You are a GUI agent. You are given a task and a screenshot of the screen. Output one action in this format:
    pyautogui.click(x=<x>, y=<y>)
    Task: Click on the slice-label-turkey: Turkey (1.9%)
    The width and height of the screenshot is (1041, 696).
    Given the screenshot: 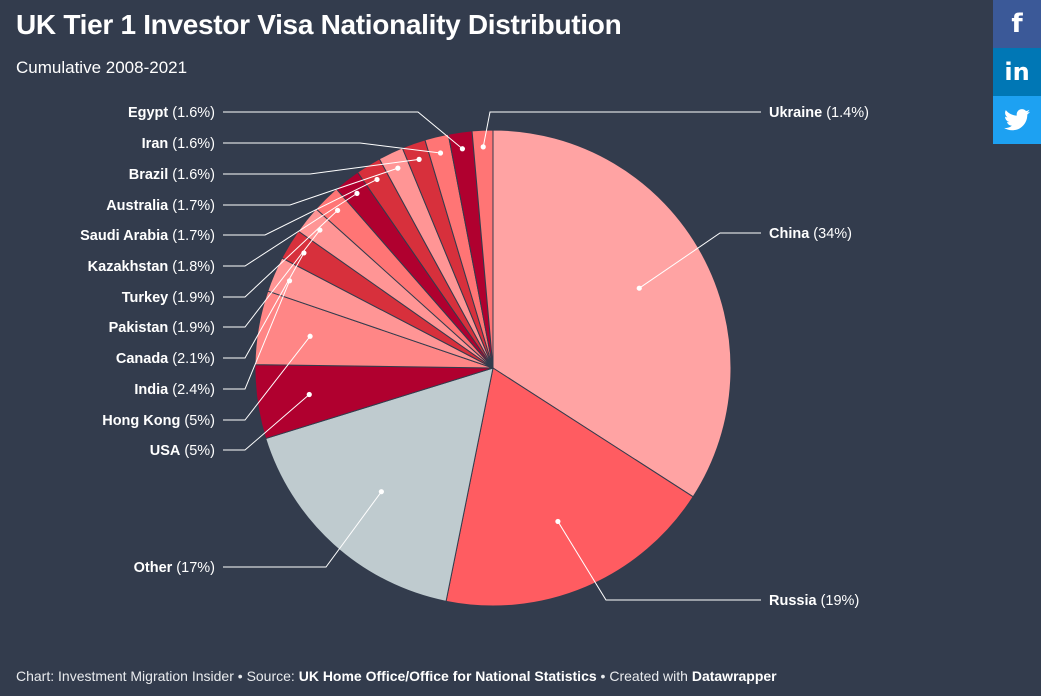 What is the action you would take?
    pyautogui.click(x=168, y=298)
    